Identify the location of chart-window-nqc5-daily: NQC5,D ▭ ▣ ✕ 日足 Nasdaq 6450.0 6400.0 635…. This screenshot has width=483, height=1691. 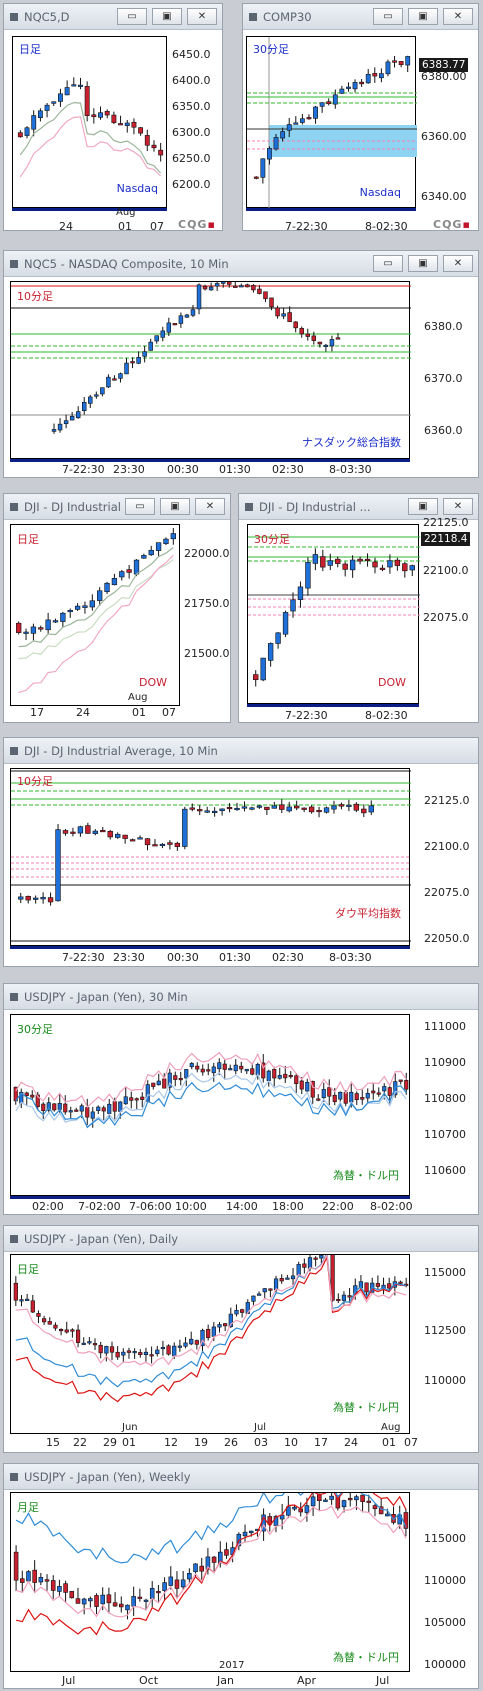
(113, 117).